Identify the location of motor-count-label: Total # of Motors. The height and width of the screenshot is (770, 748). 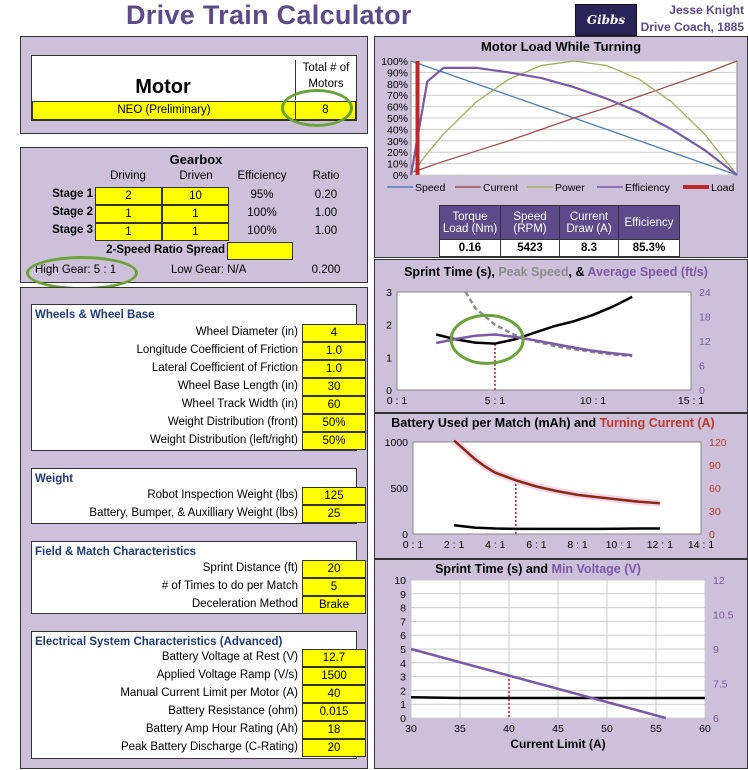
(325, 80).